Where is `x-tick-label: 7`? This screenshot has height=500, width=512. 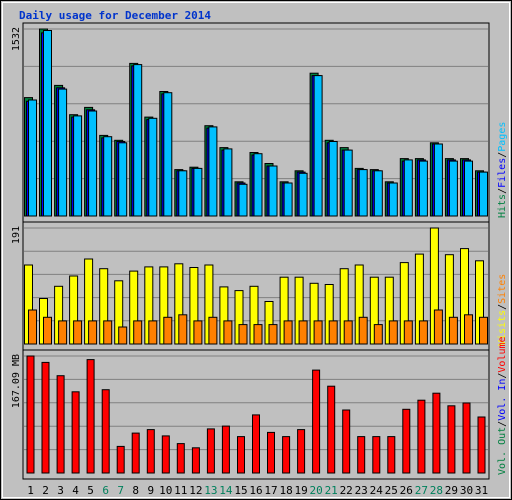
x-tick-label: 7 is located at coordinates (120, 490).